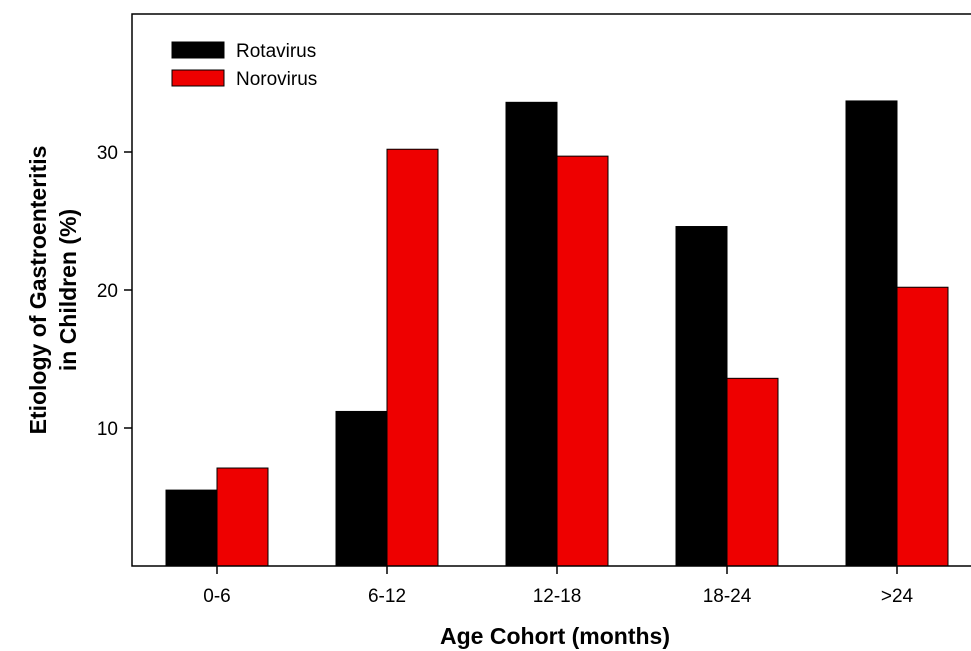 This screenshot has width=971, height=651. I want to click on legend-swatch-rotavirus, so click(198, 50).